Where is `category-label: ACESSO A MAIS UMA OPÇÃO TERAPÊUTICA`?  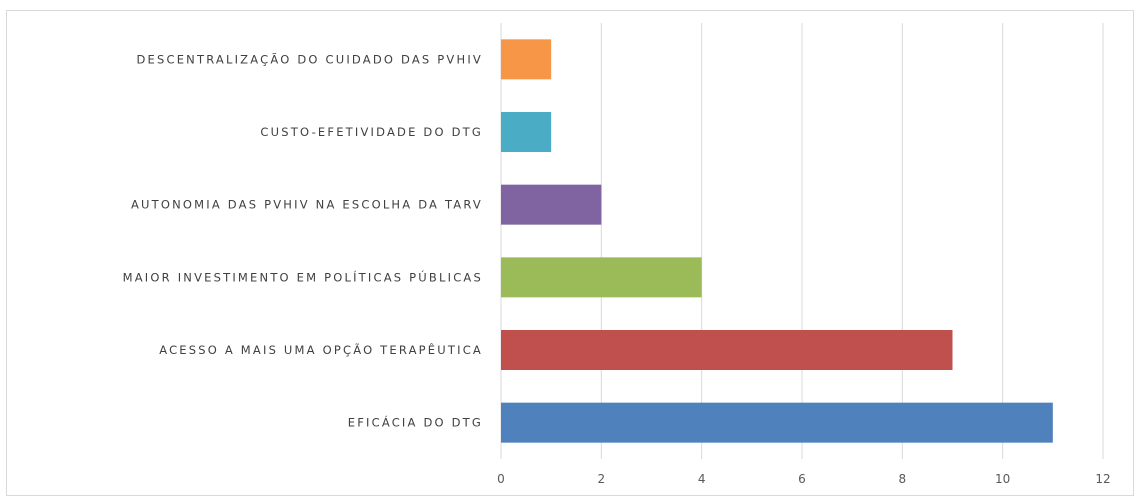
category-label: ACESSO A MAIS UMA OPÇÃO TERAPÊUTICA is located at coordinates (321, 349).